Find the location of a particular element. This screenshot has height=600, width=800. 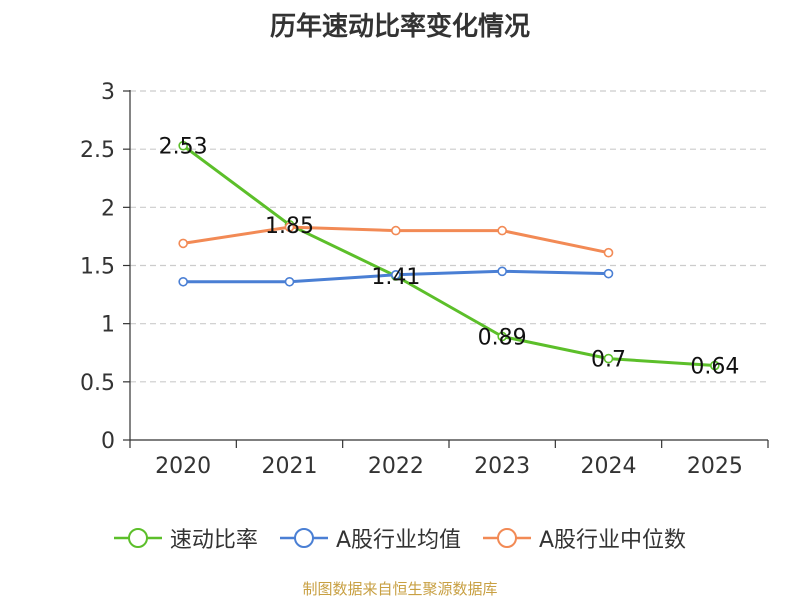

y-tick-label: 0.5 is located at coordinates (97, 383).